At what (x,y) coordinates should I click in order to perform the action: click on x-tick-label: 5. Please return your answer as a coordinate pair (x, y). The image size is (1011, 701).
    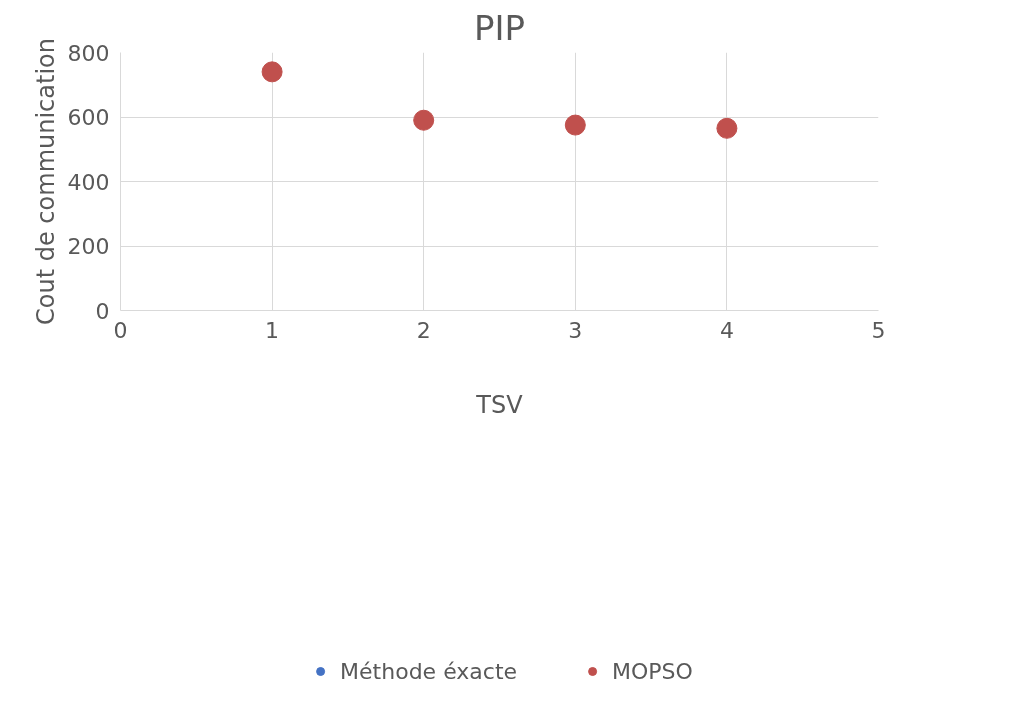
    Looking at the image, I should click on (878, 330).